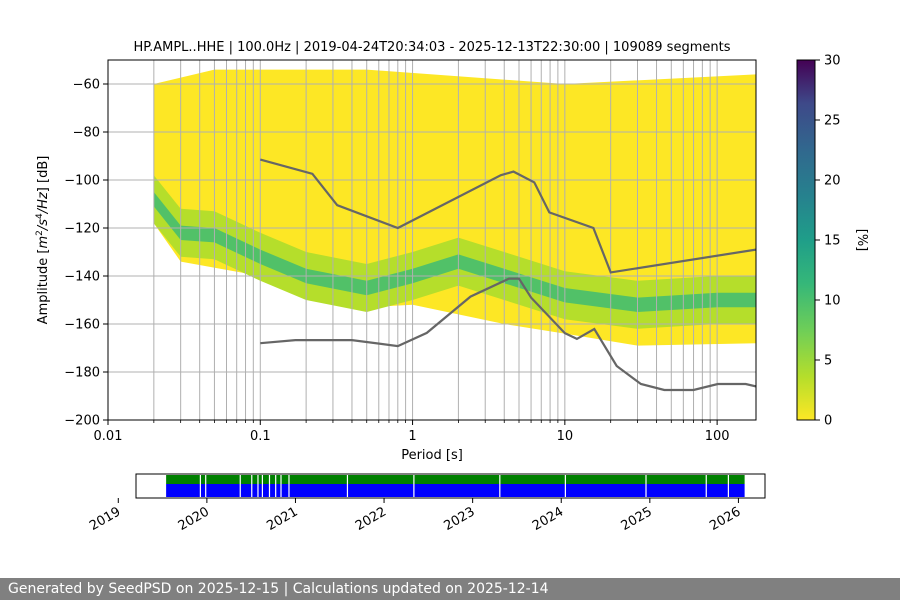  I want to click on timeline-bars, so click(455, 486).